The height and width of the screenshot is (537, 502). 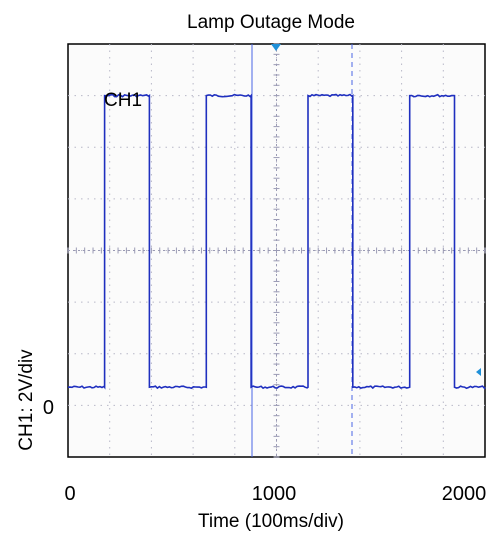 What do you see at coordinates (271, 22) in the screenshot?
I see `chart-title: Lamp Outage Mode` at bounding box center [271, 22].